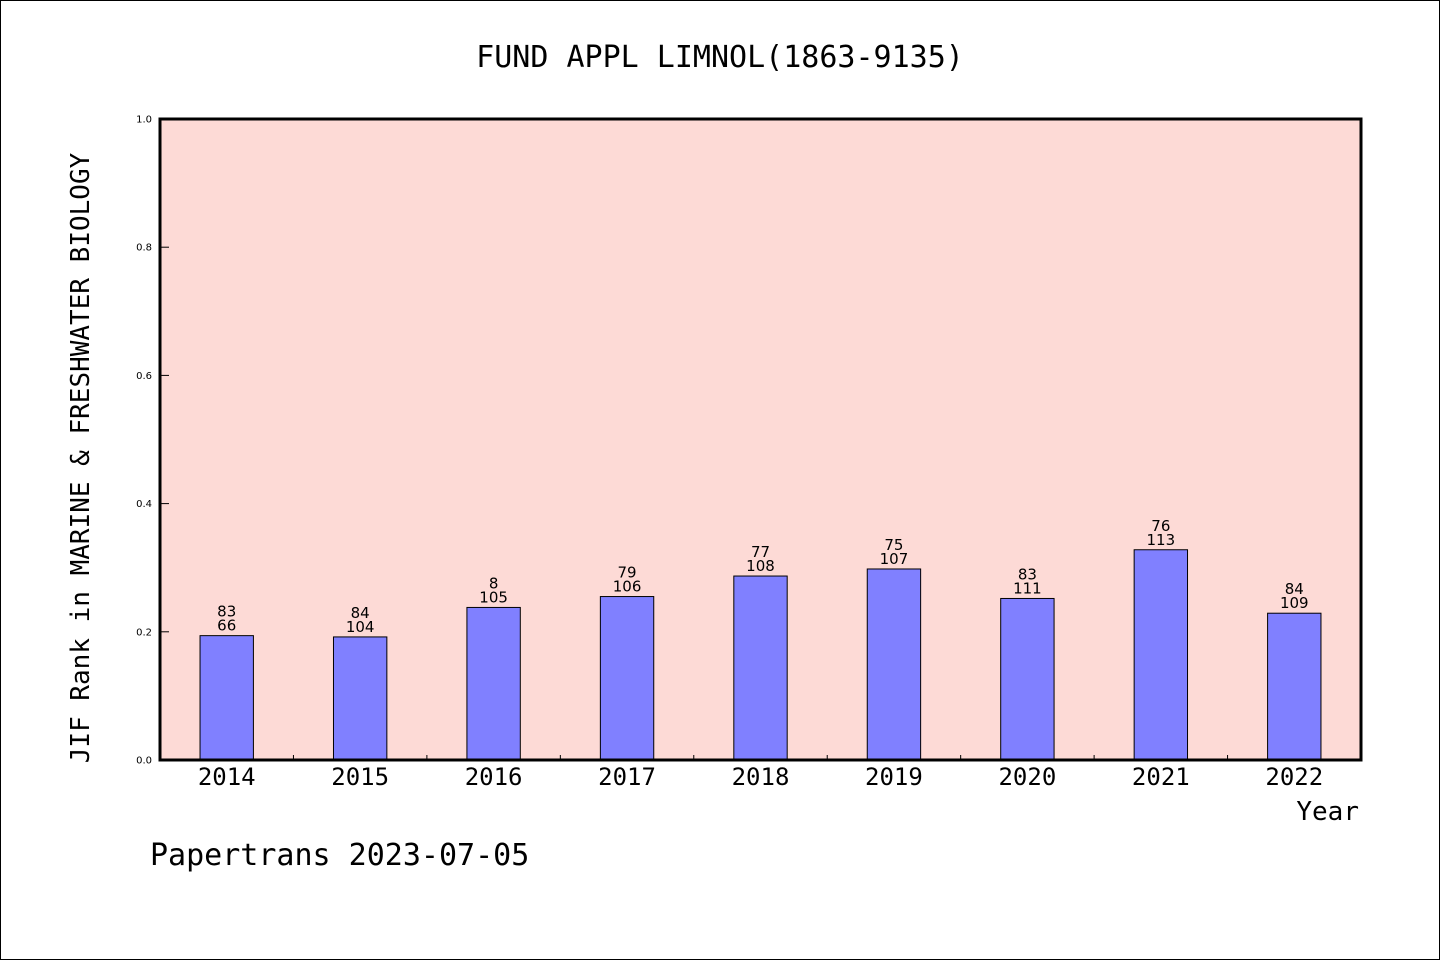 This screenshot has width=1440, height=960. I want to click on bar-2020, so click(1027, 679).